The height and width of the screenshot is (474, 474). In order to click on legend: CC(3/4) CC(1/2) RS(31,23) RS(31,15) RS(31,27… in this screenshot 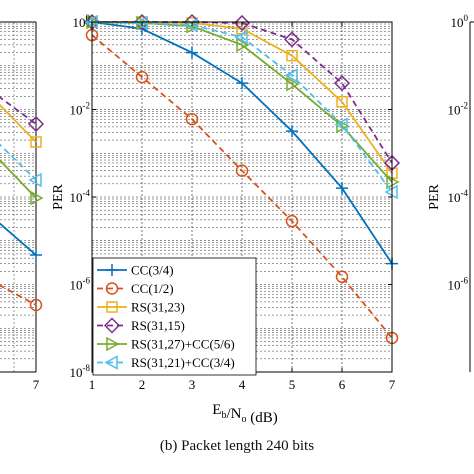, I will do `click(174, 316)`.